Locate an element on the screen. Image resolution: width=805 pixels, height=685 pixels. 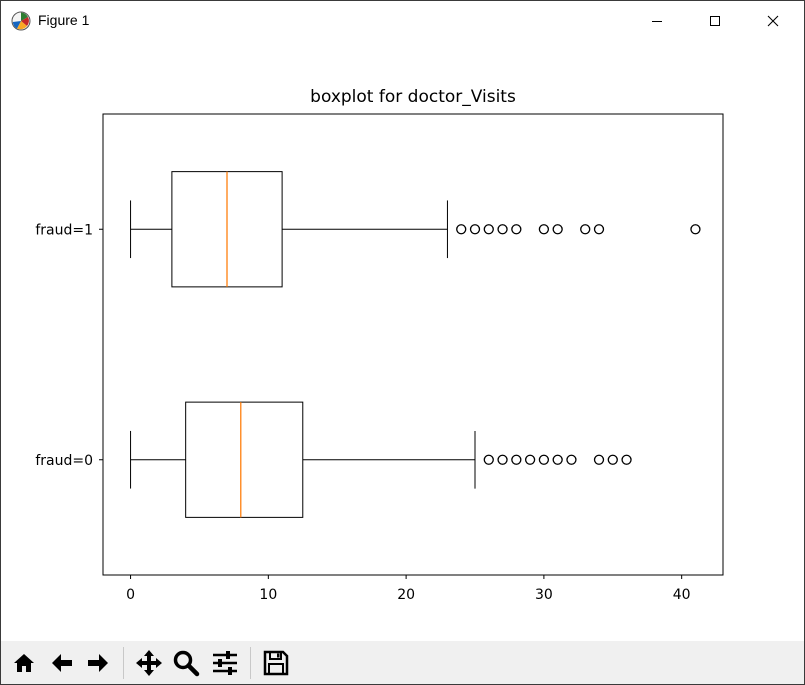
home-icon is located at coordinates (24, 663).